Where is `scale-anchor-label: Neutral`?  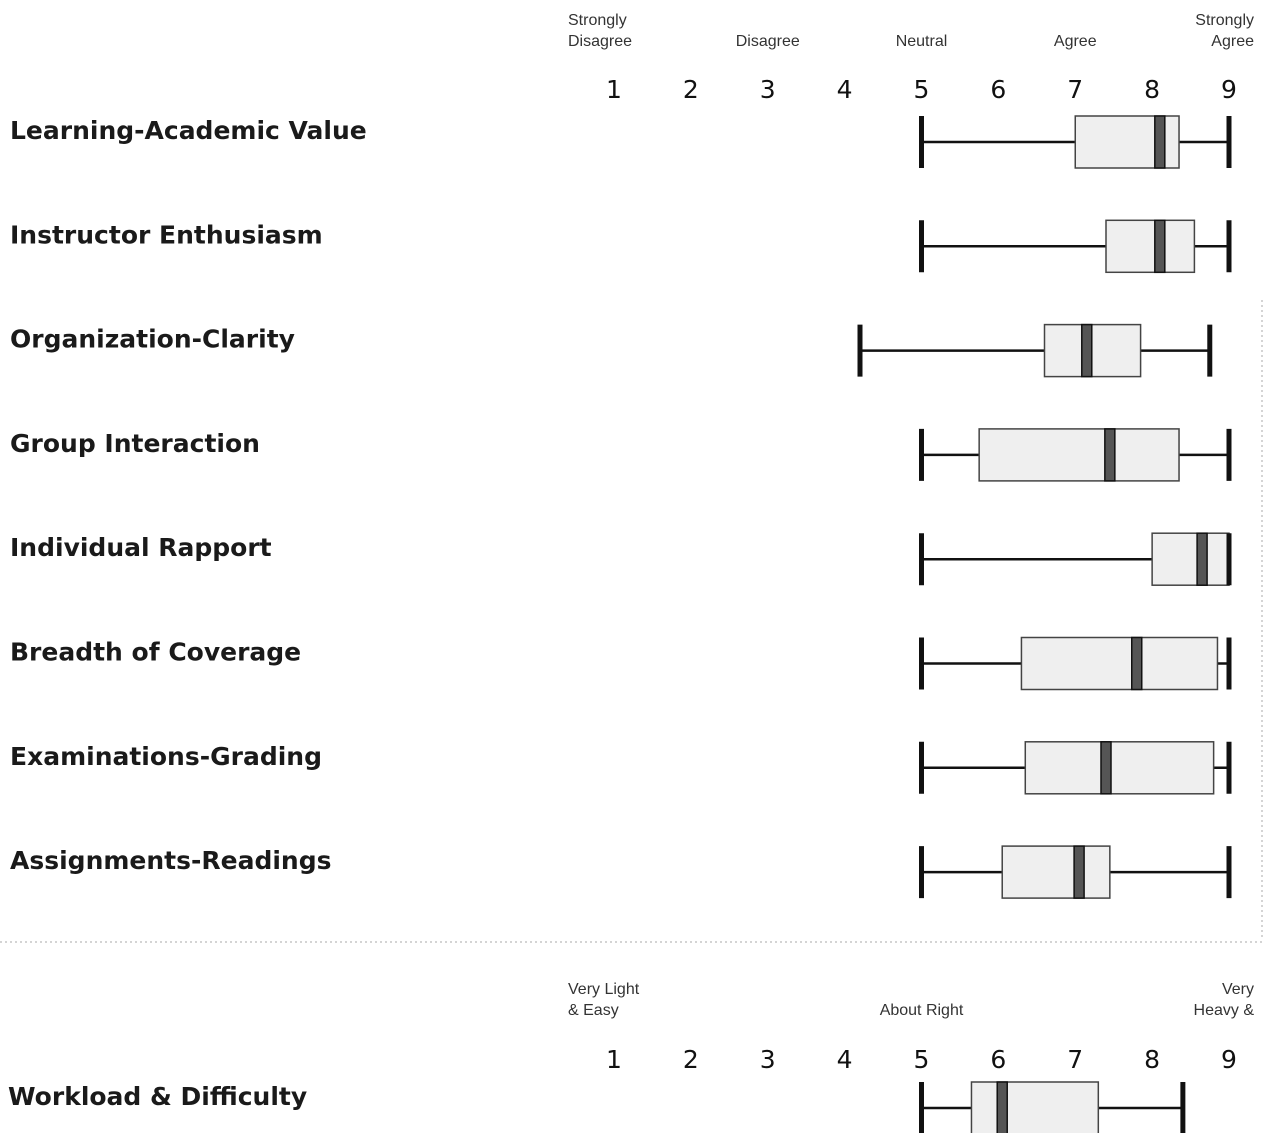 scale-anchor-label: Neutral is located at coordinates (922, 41).